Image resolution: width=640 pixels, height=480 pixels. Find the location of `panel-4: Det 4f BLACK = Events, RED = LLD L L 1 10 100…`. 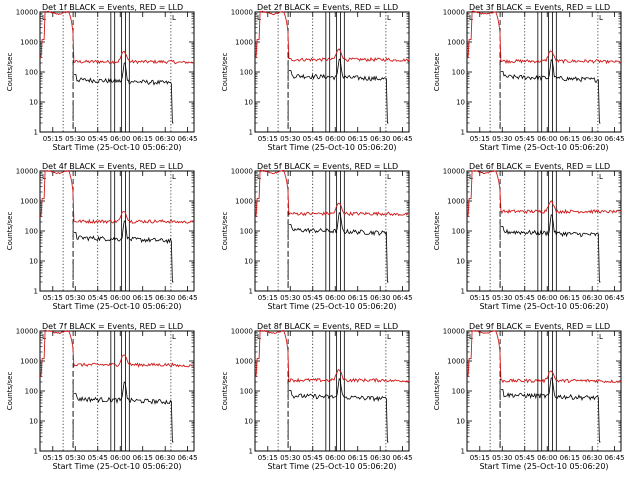

panel-4: Det 4f BLACK = Events, RED = LLD L L 1 10 100… is located at coordinates (102, 236).